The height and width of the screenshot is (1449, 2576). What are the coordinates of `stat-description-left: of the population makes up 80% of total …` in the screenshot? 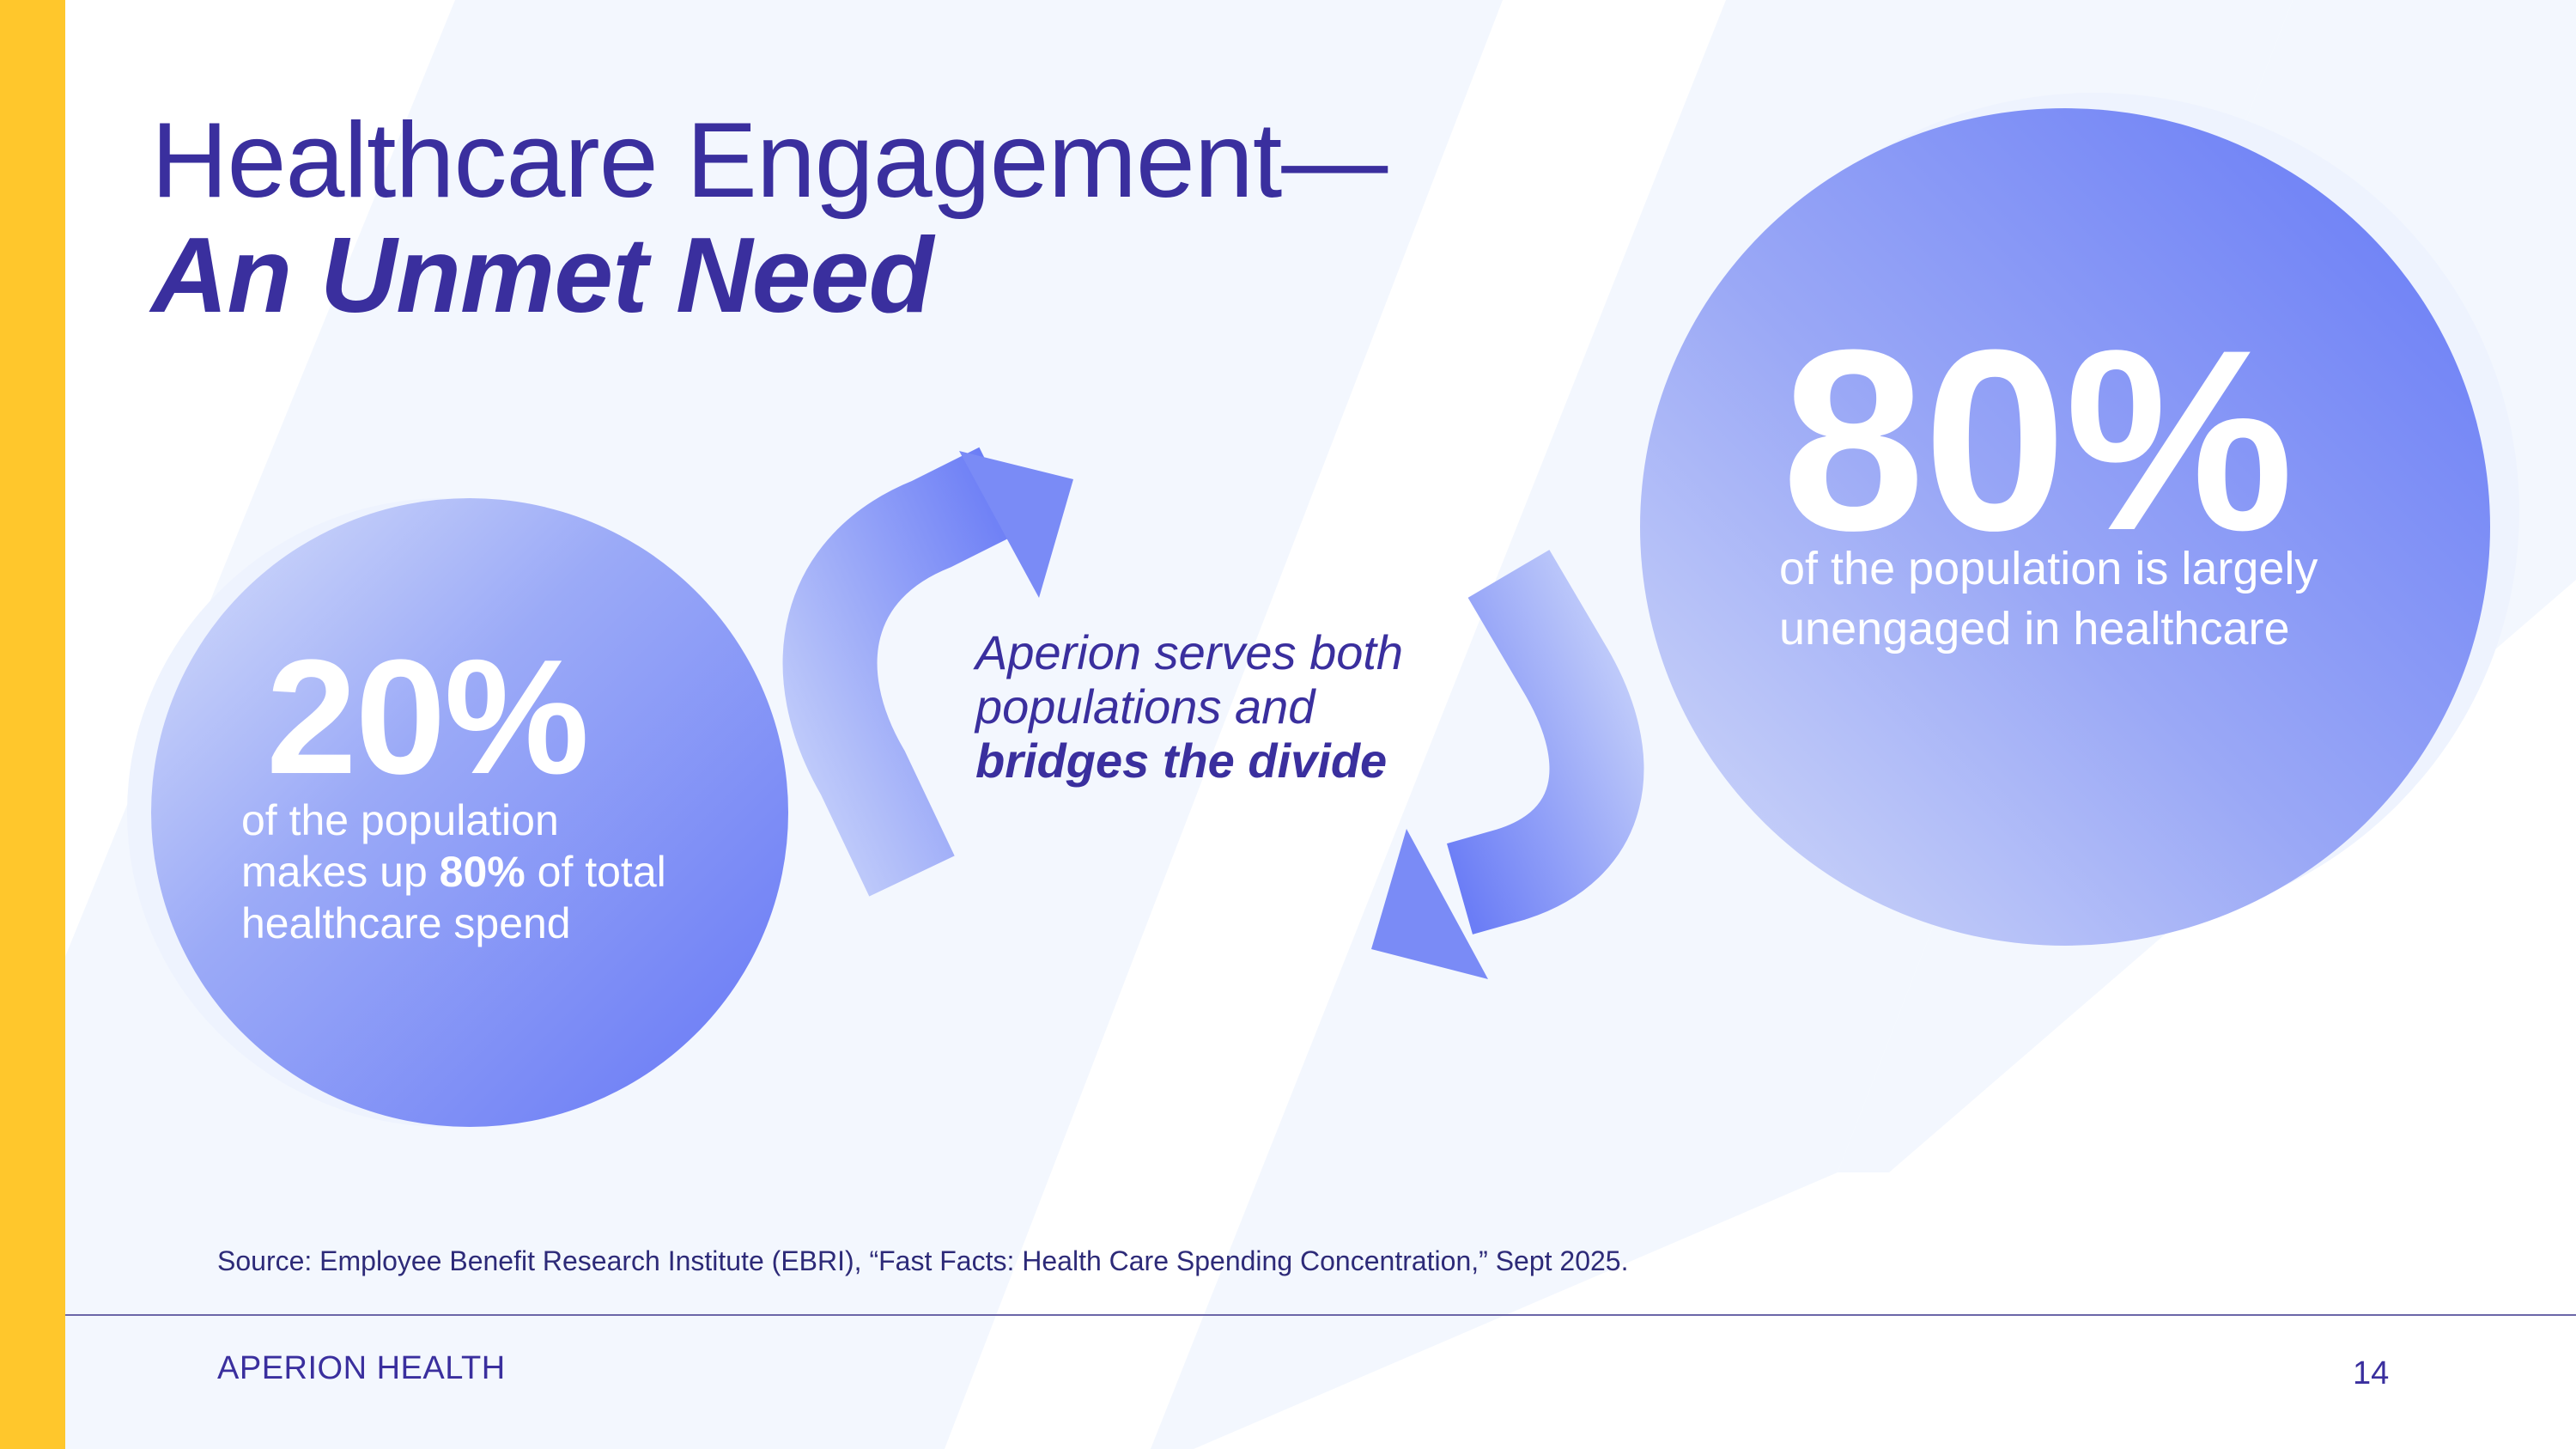 It's located at (499, 872).